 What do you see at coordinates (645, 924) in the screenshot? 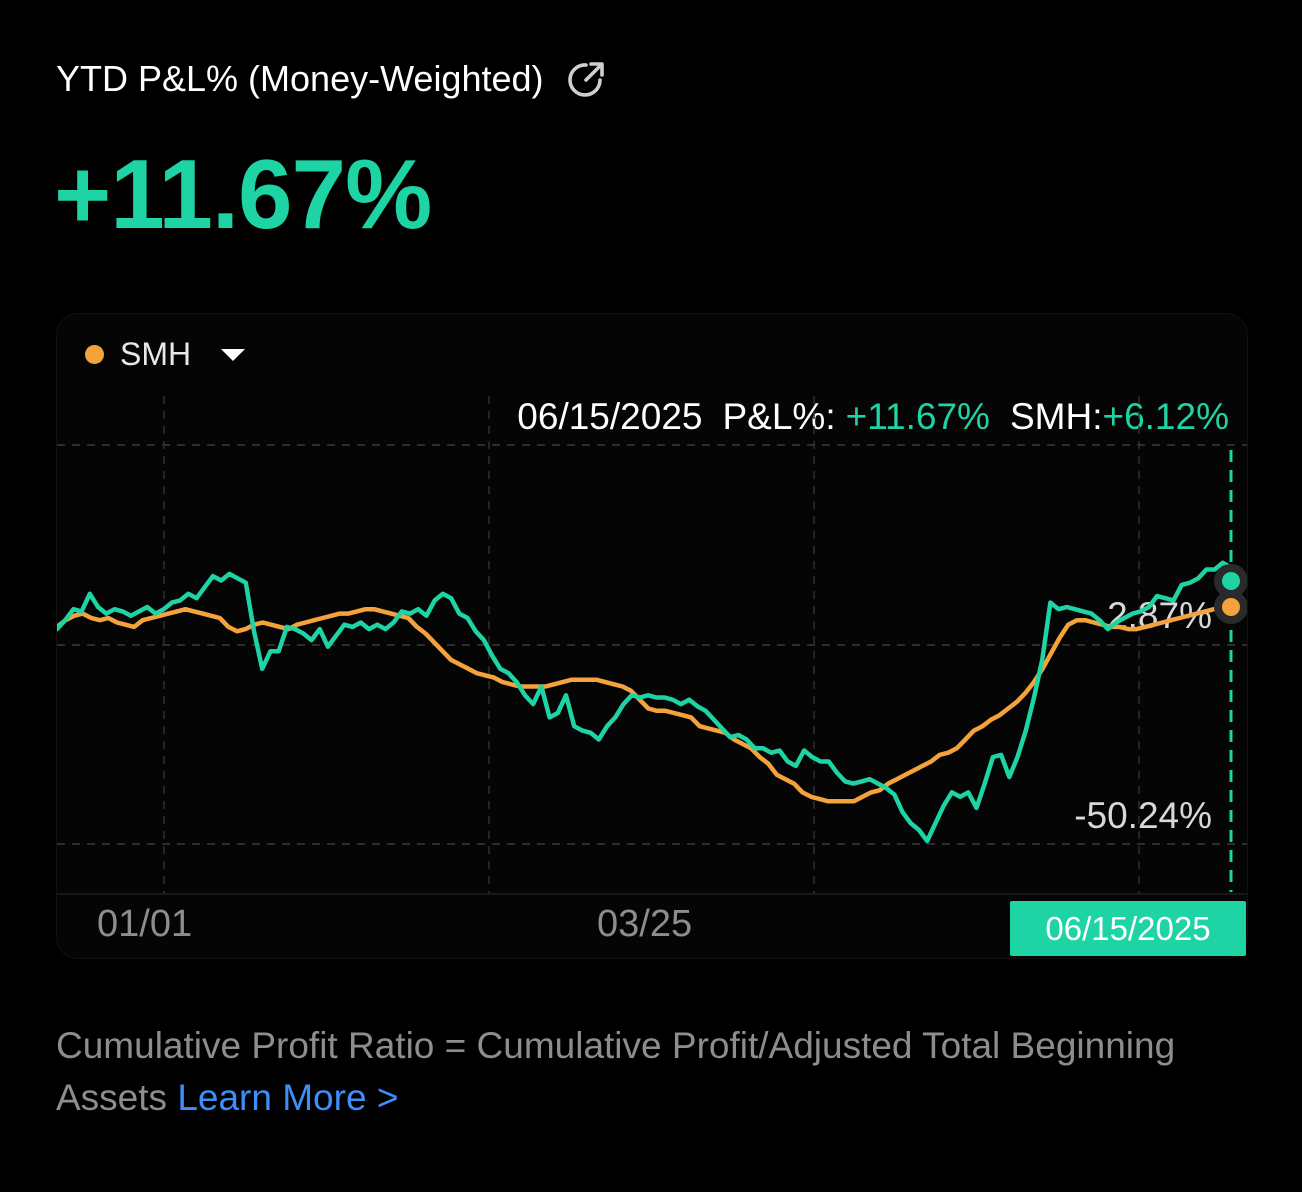
I see `x-tick-label-1: 03/25` at bounding box center [645, 924].